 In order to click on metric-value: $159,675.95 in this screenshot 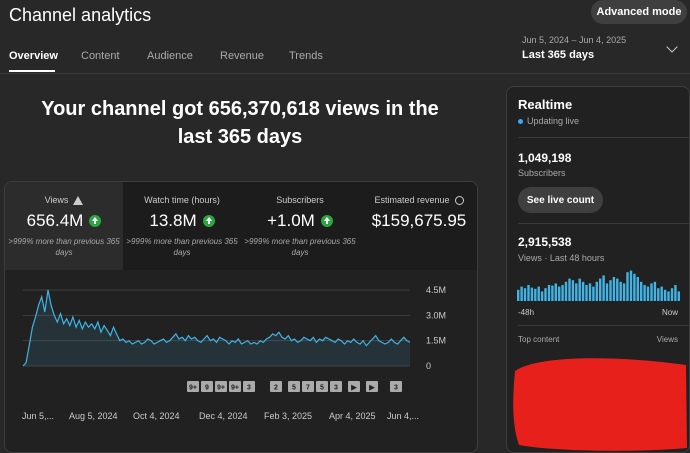, I will do `click(419, 220)`.